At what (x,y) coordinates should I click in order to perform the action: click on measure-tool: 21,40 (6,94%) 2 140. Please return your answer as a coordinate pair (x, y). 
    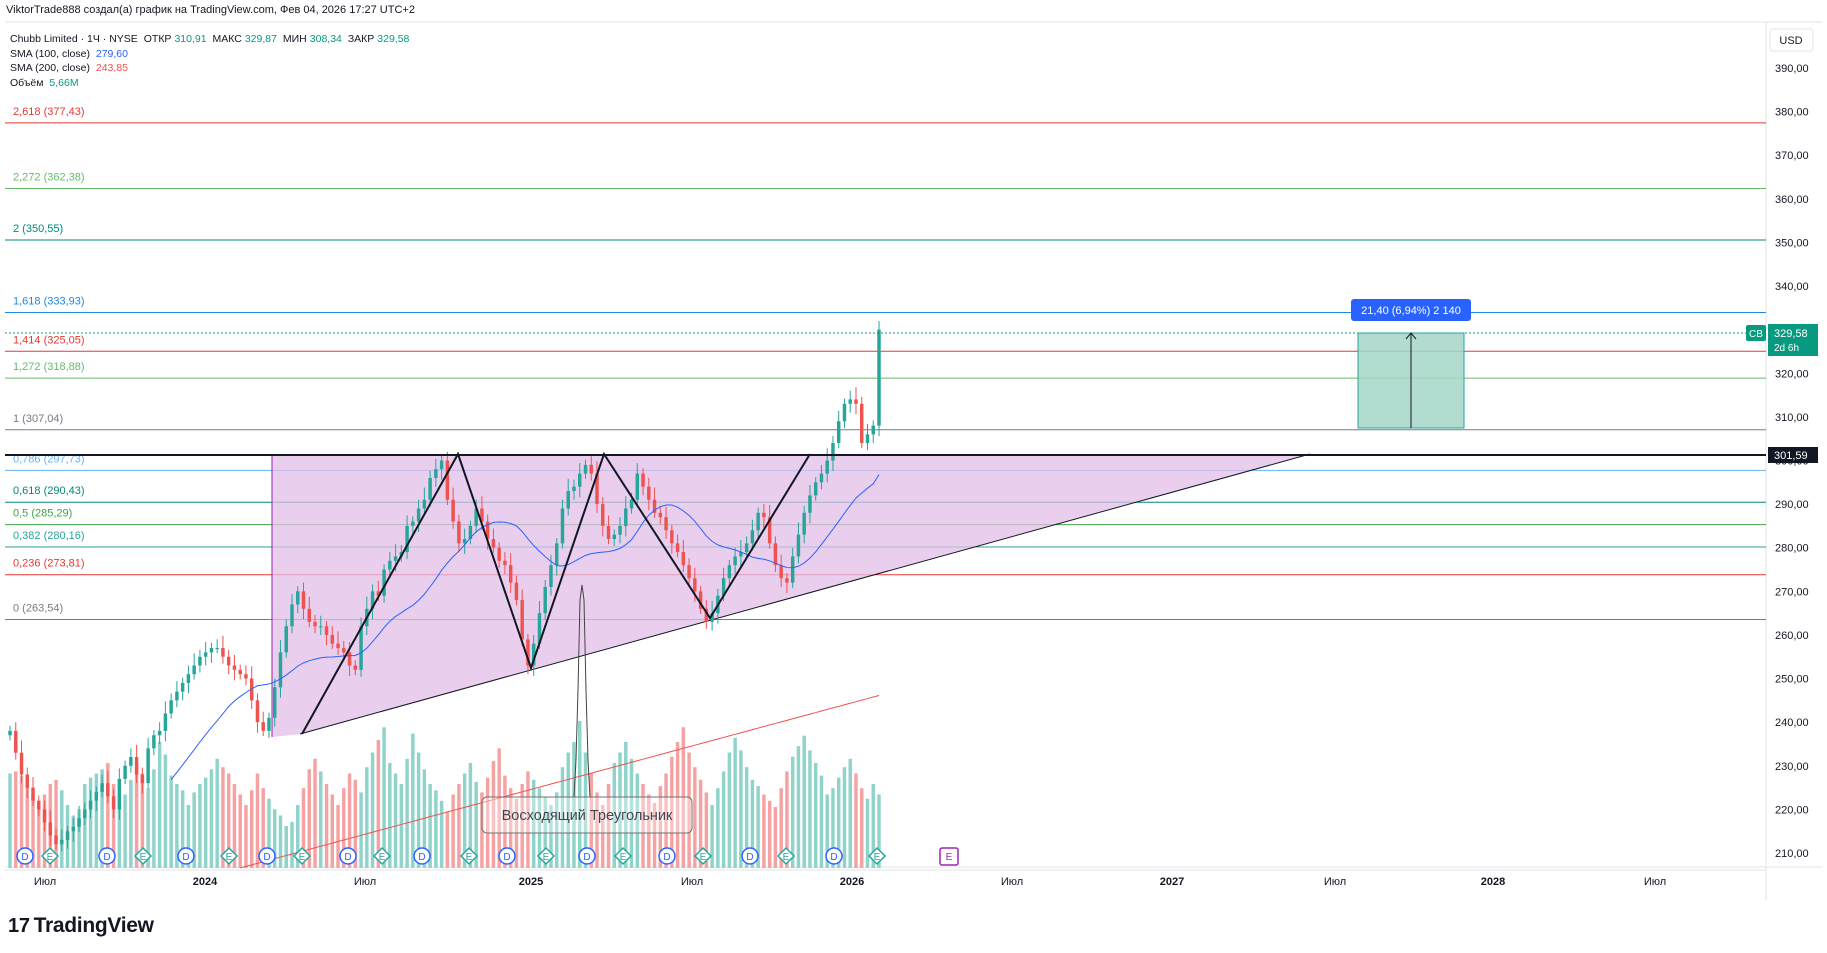
    Looking at the image, I should click on (1411, 364).